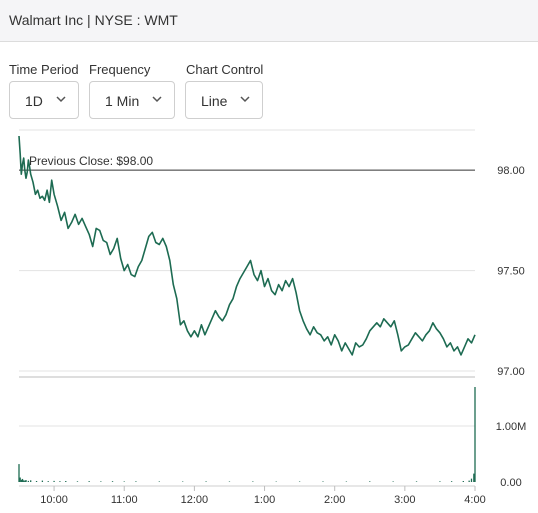 This screenshot has height=513, width=538. I want to click on time-period-select: 1D, so click(44, 100).